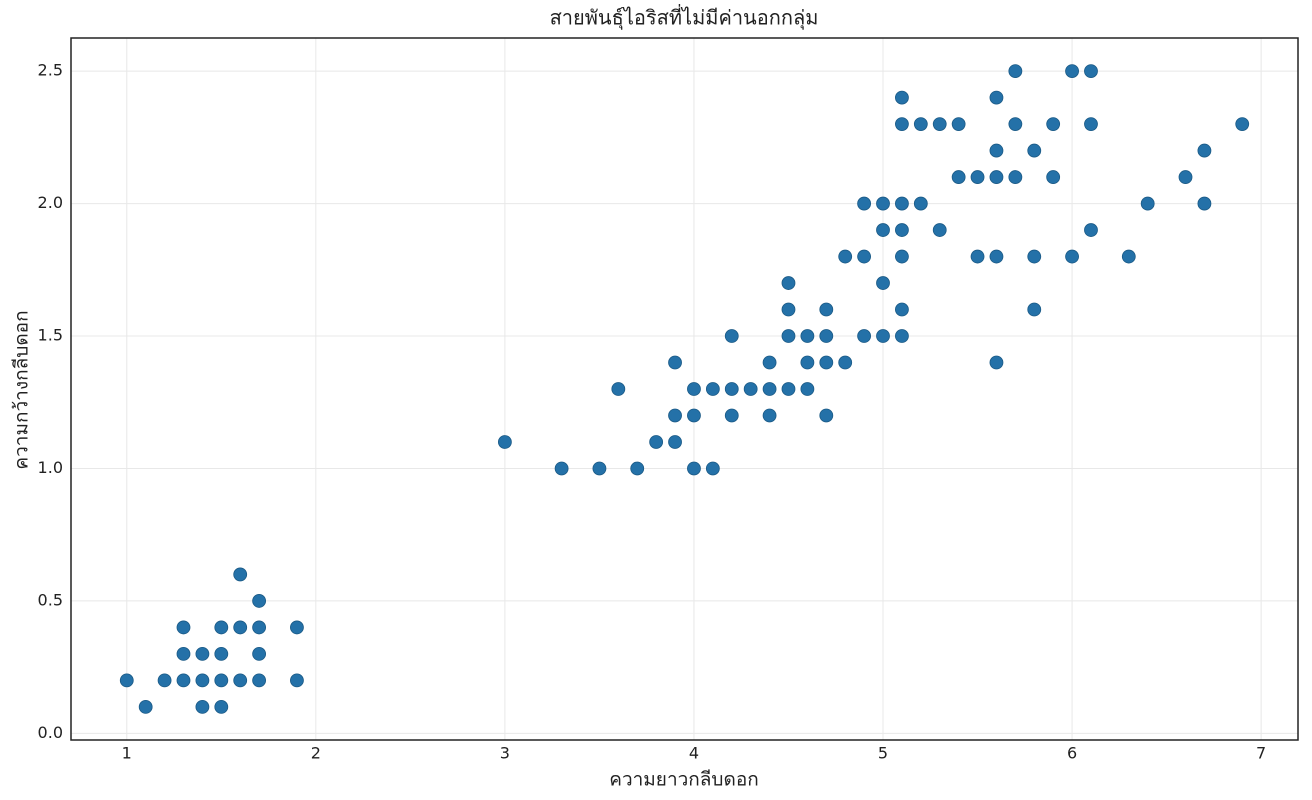  I want to click on x-tick-label: 4, so click(694, 753).